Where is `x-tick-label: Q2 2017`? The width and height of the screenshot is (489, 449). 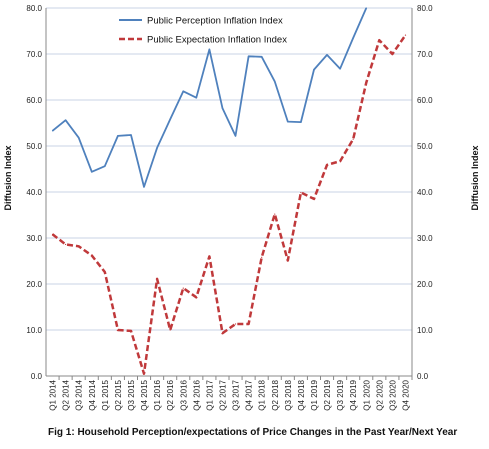
x-tick-label: Q2 2017 is located at coordinates (222, 394).